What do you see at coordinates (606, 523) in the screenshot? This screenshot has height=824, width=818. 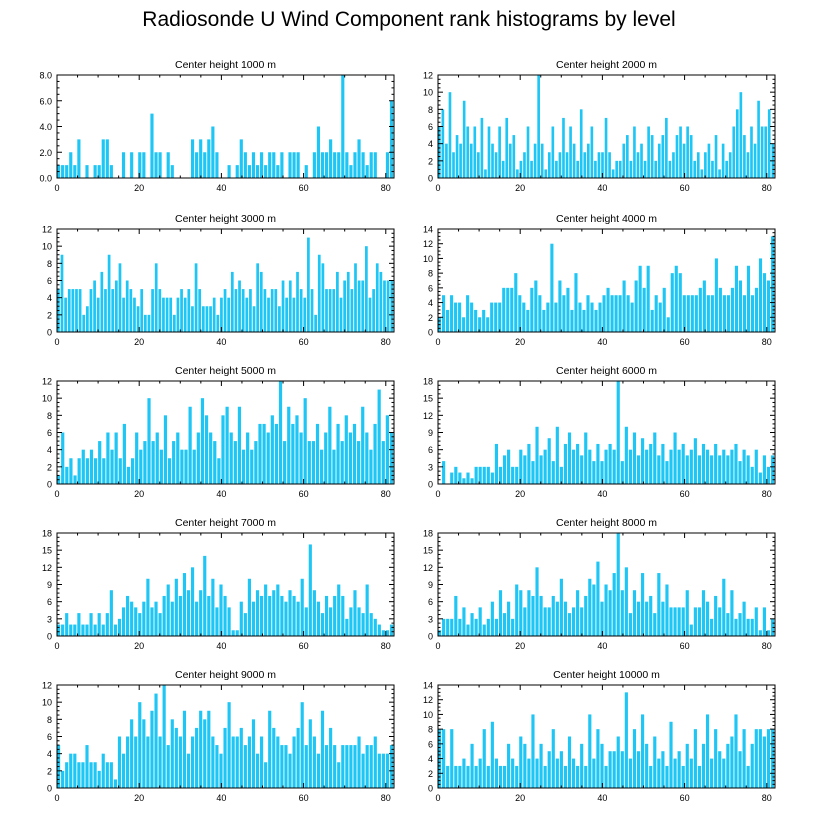 I see `chart-title: Center height 8000 m` at bounding box center [606, 523].